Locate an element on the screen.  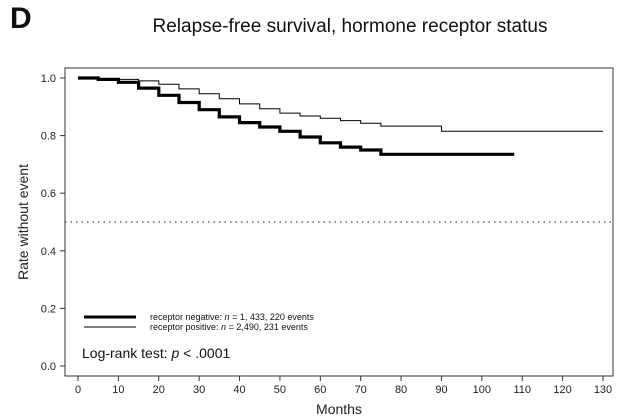
x-tick-label: 70 is located at coordinates (361, 390).